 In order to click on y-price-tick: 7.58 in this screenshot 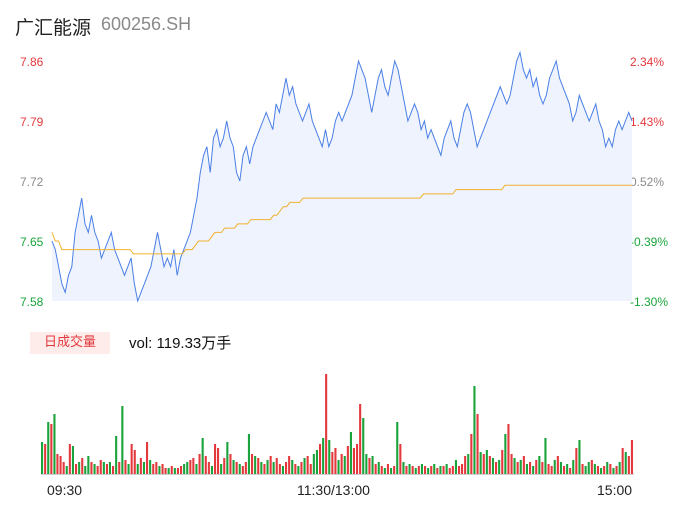, I will do `click(32, 302)`.